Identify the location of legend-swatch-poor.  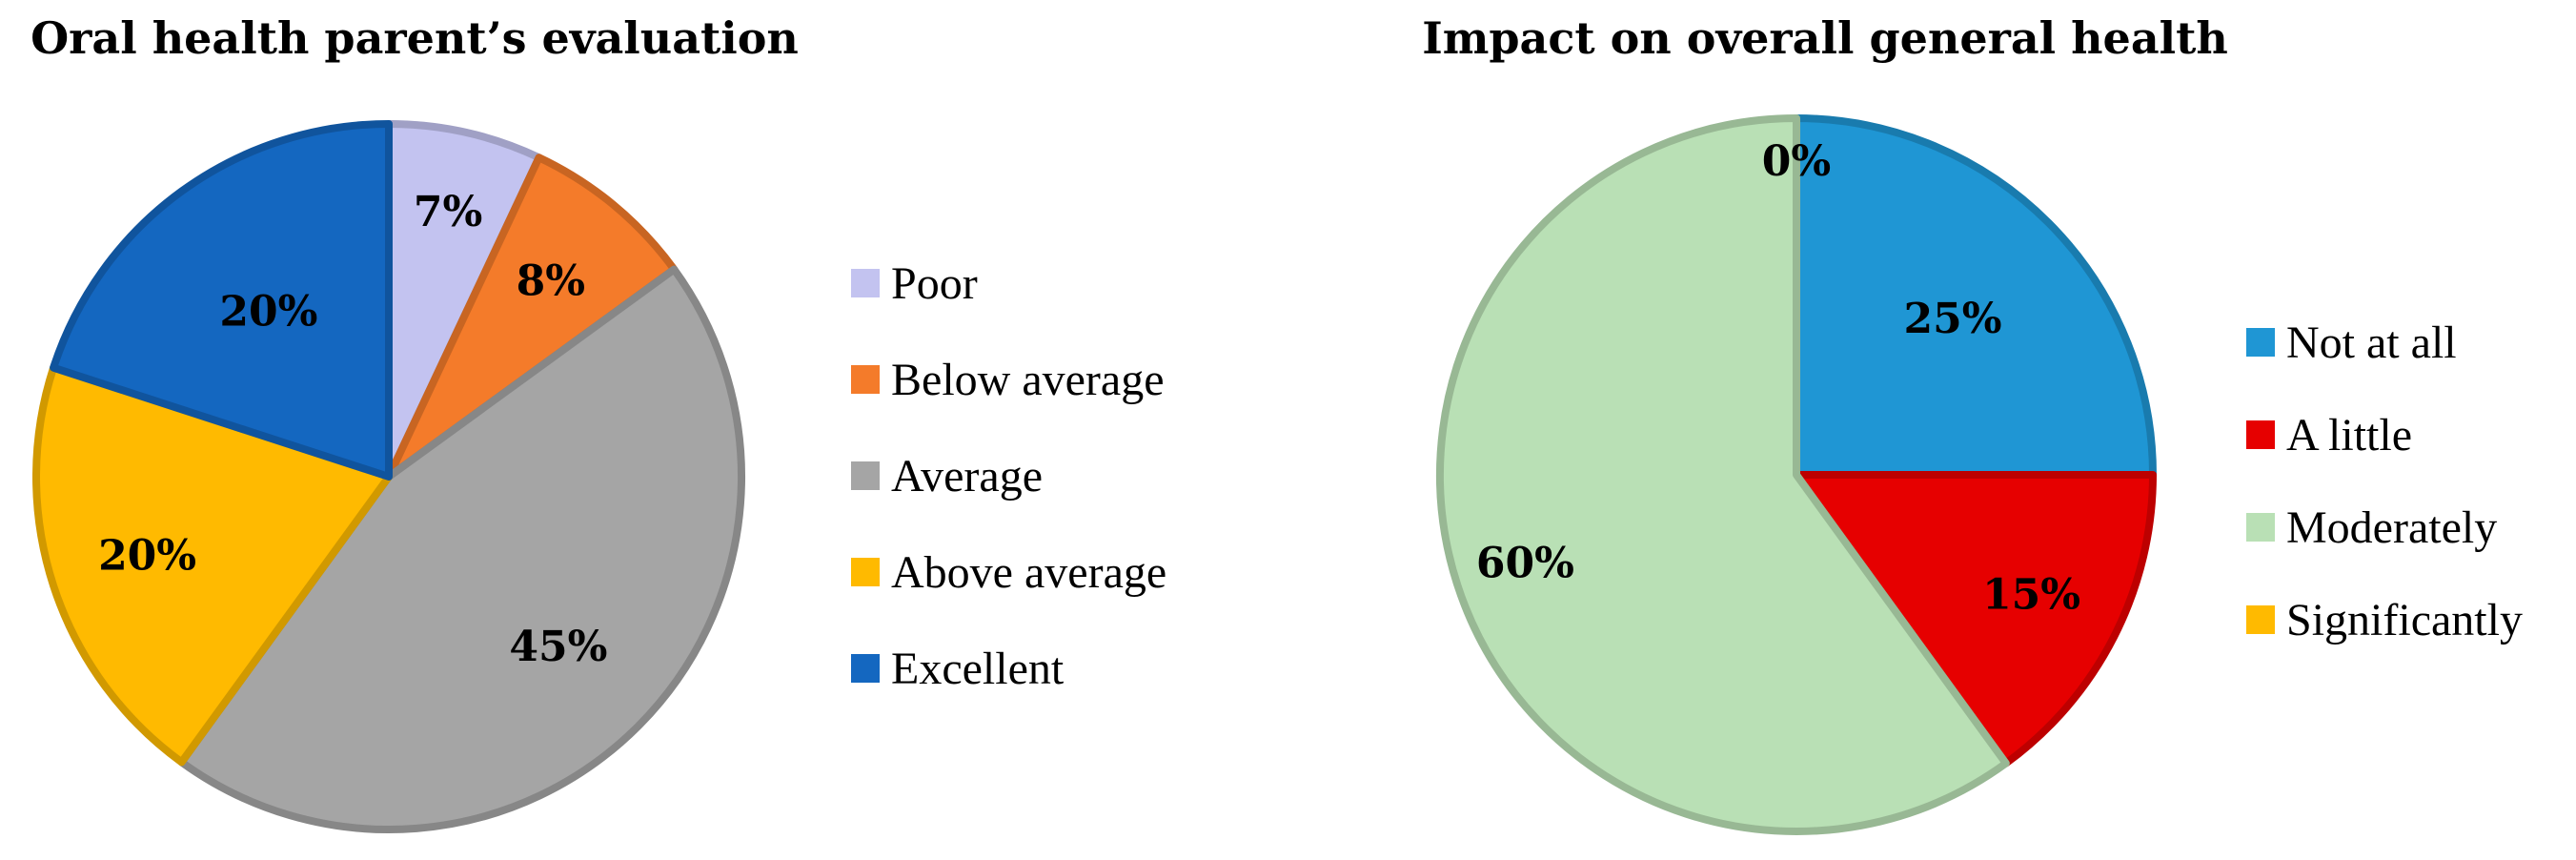
(865, 283).